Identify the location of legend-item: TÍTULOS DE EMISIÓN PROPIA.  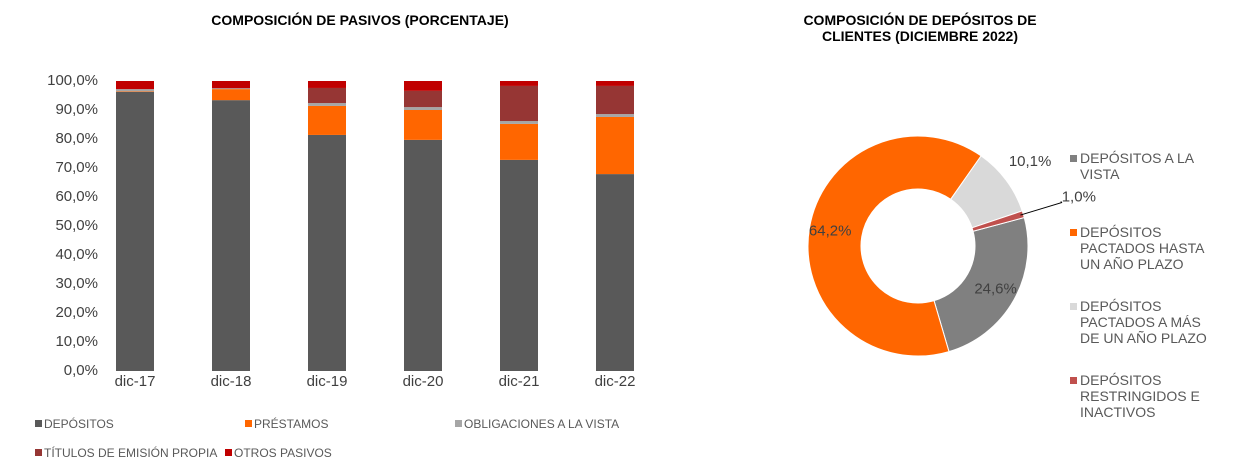
(126, 453).